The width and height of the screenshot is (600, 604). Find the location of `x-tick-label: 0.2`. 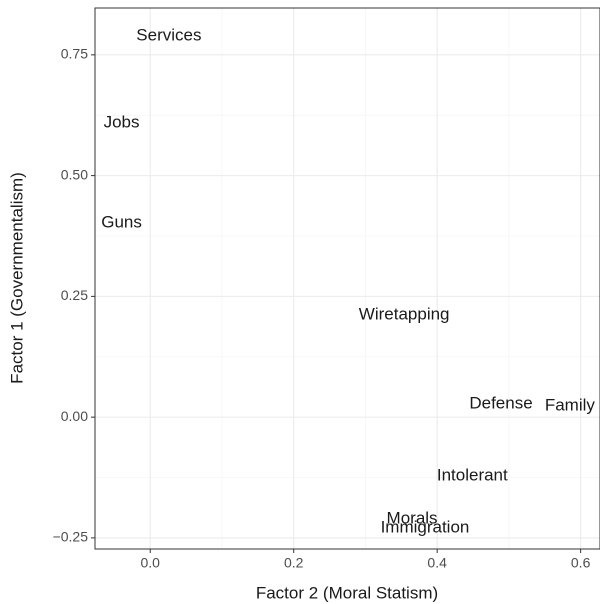

x-tick-label: 0.2 is located at coordinates (294, 563).